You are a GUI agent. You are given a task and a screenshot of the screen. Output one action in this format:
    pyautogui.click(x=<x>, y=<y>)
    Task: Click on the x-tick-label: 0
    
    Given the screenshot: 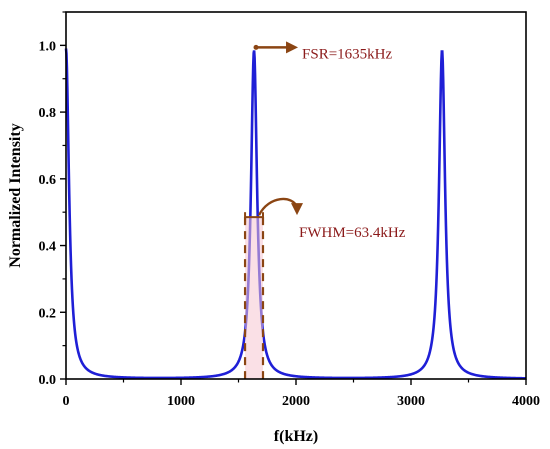 What is the action you would take?
    pyautogui.click(x=66, y=401)
    